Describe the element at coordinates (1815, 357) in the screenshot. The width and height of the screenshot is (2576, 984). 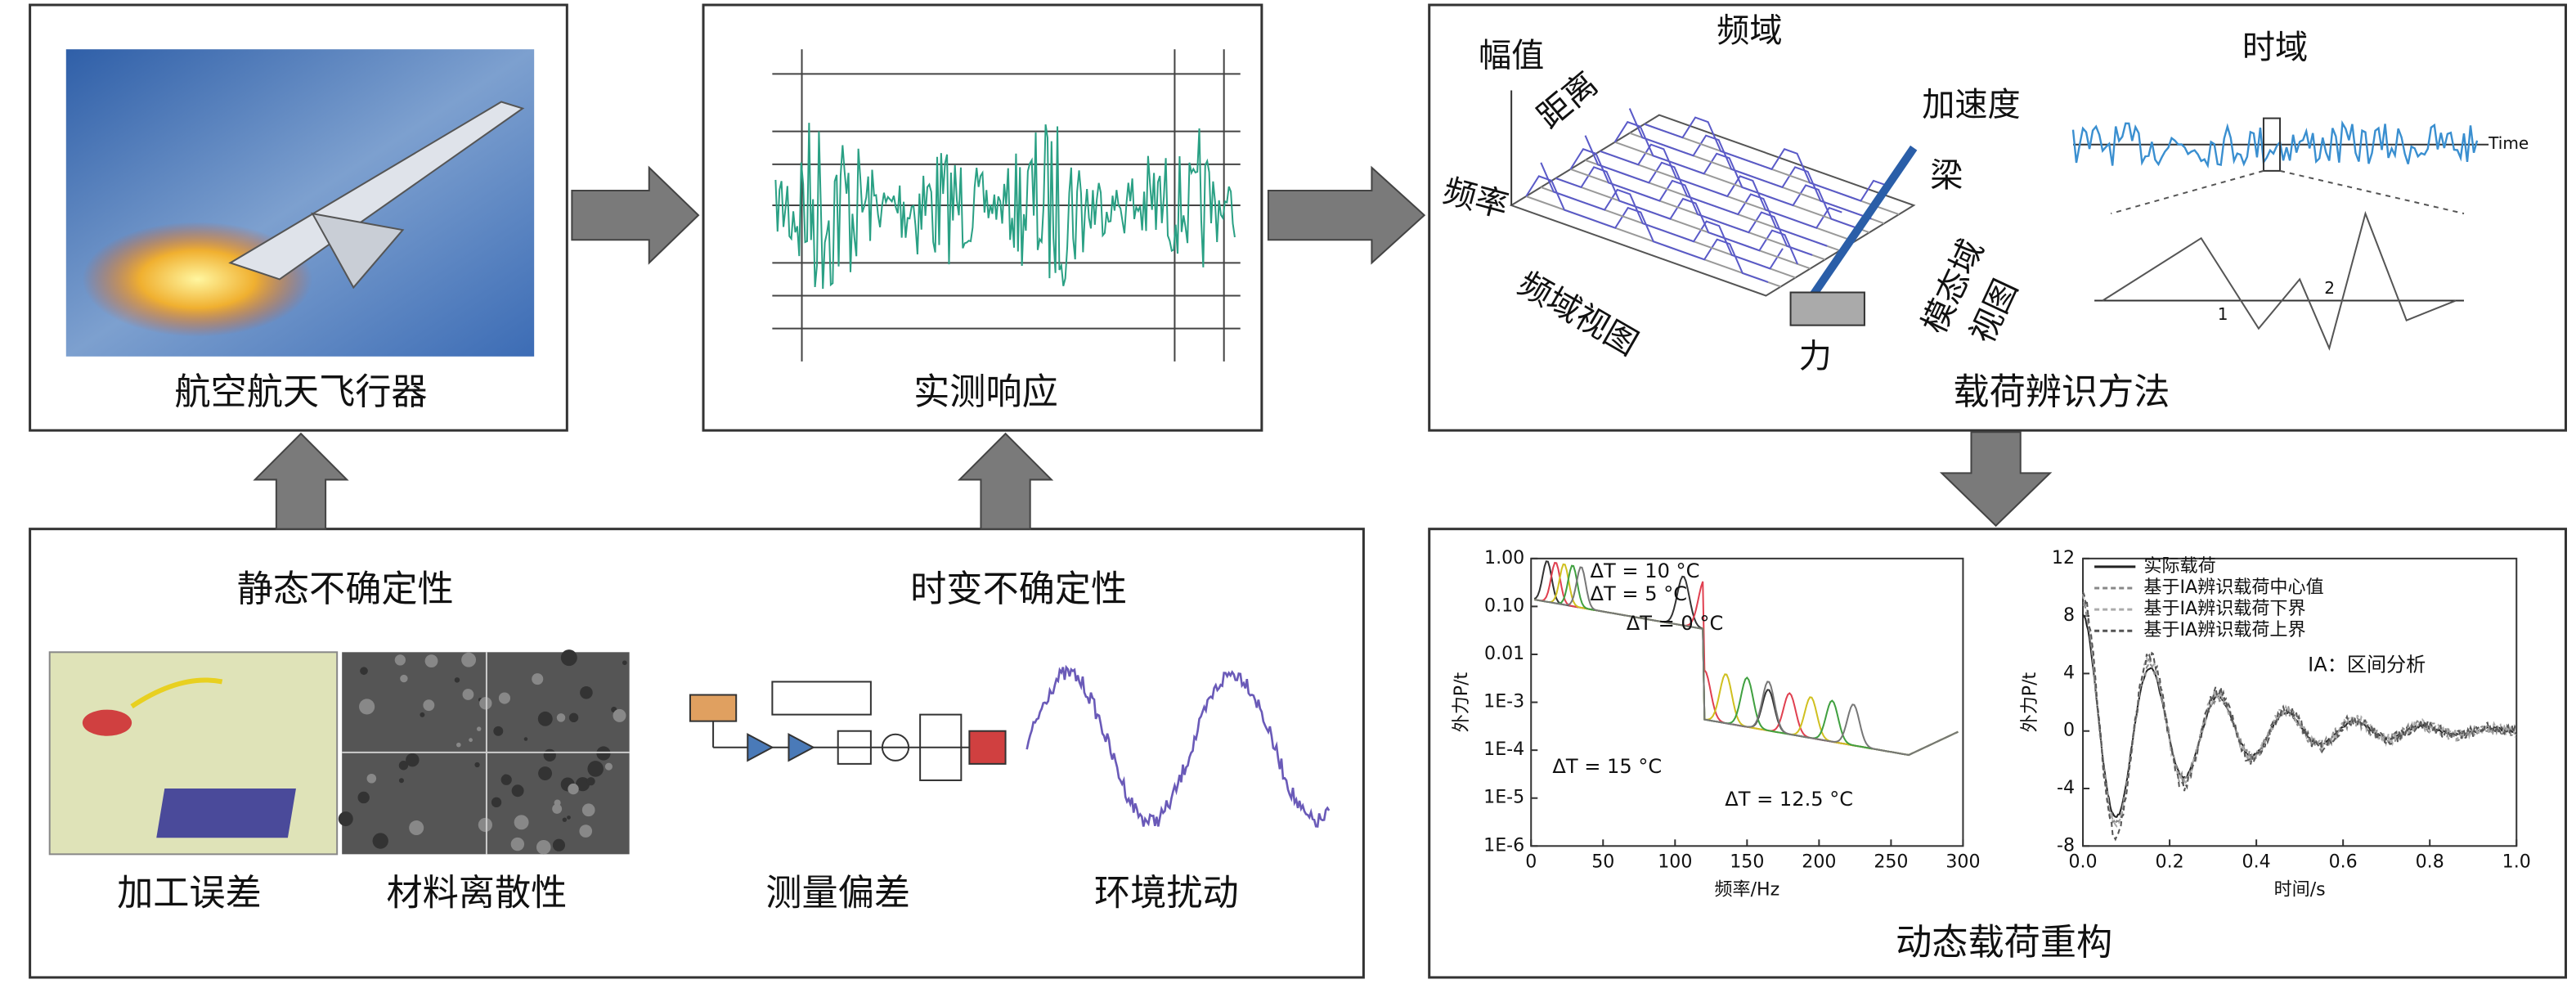
I see `label: 力` at that location.